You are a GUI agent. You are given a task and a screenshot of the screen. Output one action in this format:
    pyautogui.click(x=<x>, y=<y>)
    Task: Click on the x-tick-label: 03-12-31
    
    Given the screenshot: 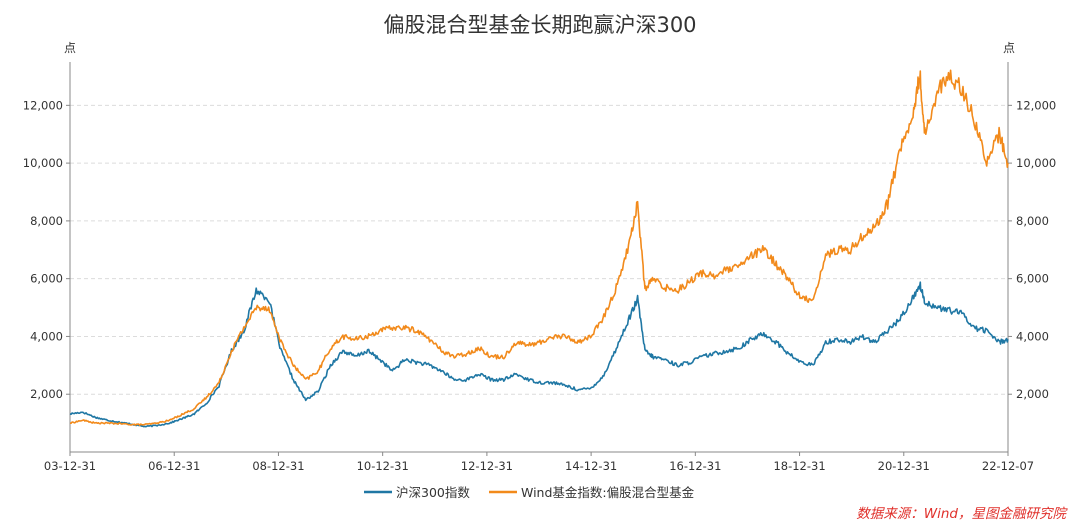 What is the action you would take?
    pyautogui.click(x=70, y=466)
    